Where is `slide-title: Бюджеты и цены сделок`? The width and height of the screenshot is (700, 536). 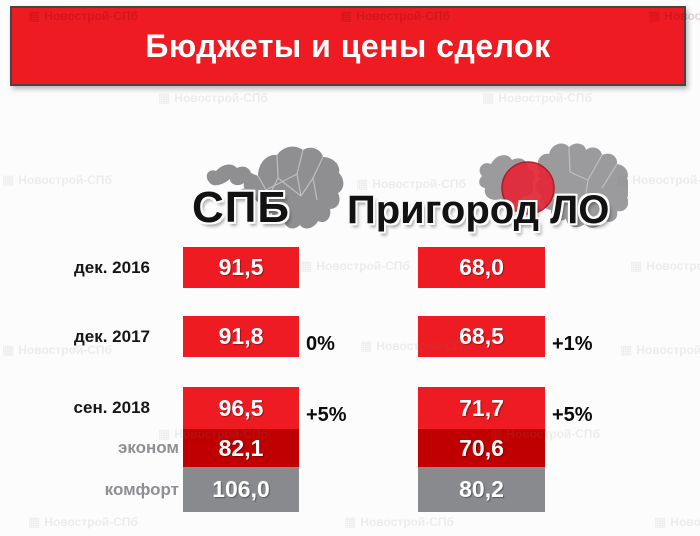 slide-title: Бюджеты и цены сделок is located at coordinates (348, 45).